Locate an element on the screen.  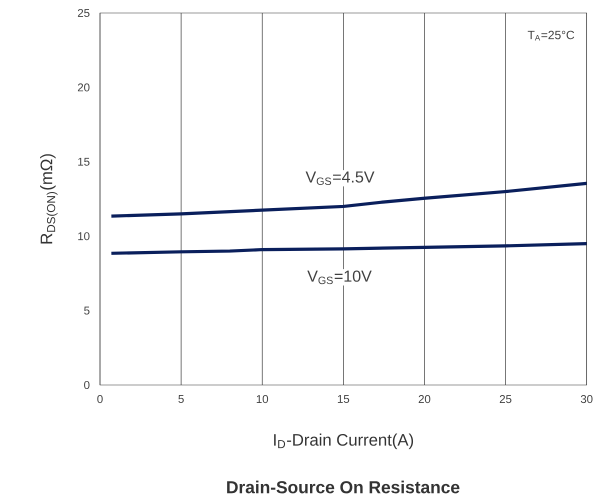
x-tick-label: 0 is located at coordinates (100, 399).